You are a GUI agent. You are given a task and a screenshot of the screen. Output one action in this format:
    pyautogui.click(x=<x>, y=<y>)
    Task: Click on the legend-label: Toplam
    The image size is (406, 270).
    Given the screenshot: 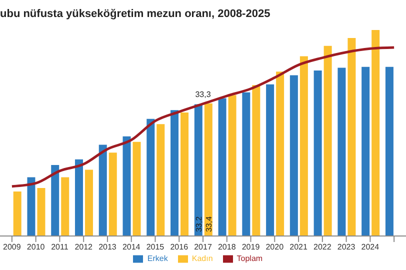 What is the action you would take?
    pyautogui.click(x=249, y=259)
    